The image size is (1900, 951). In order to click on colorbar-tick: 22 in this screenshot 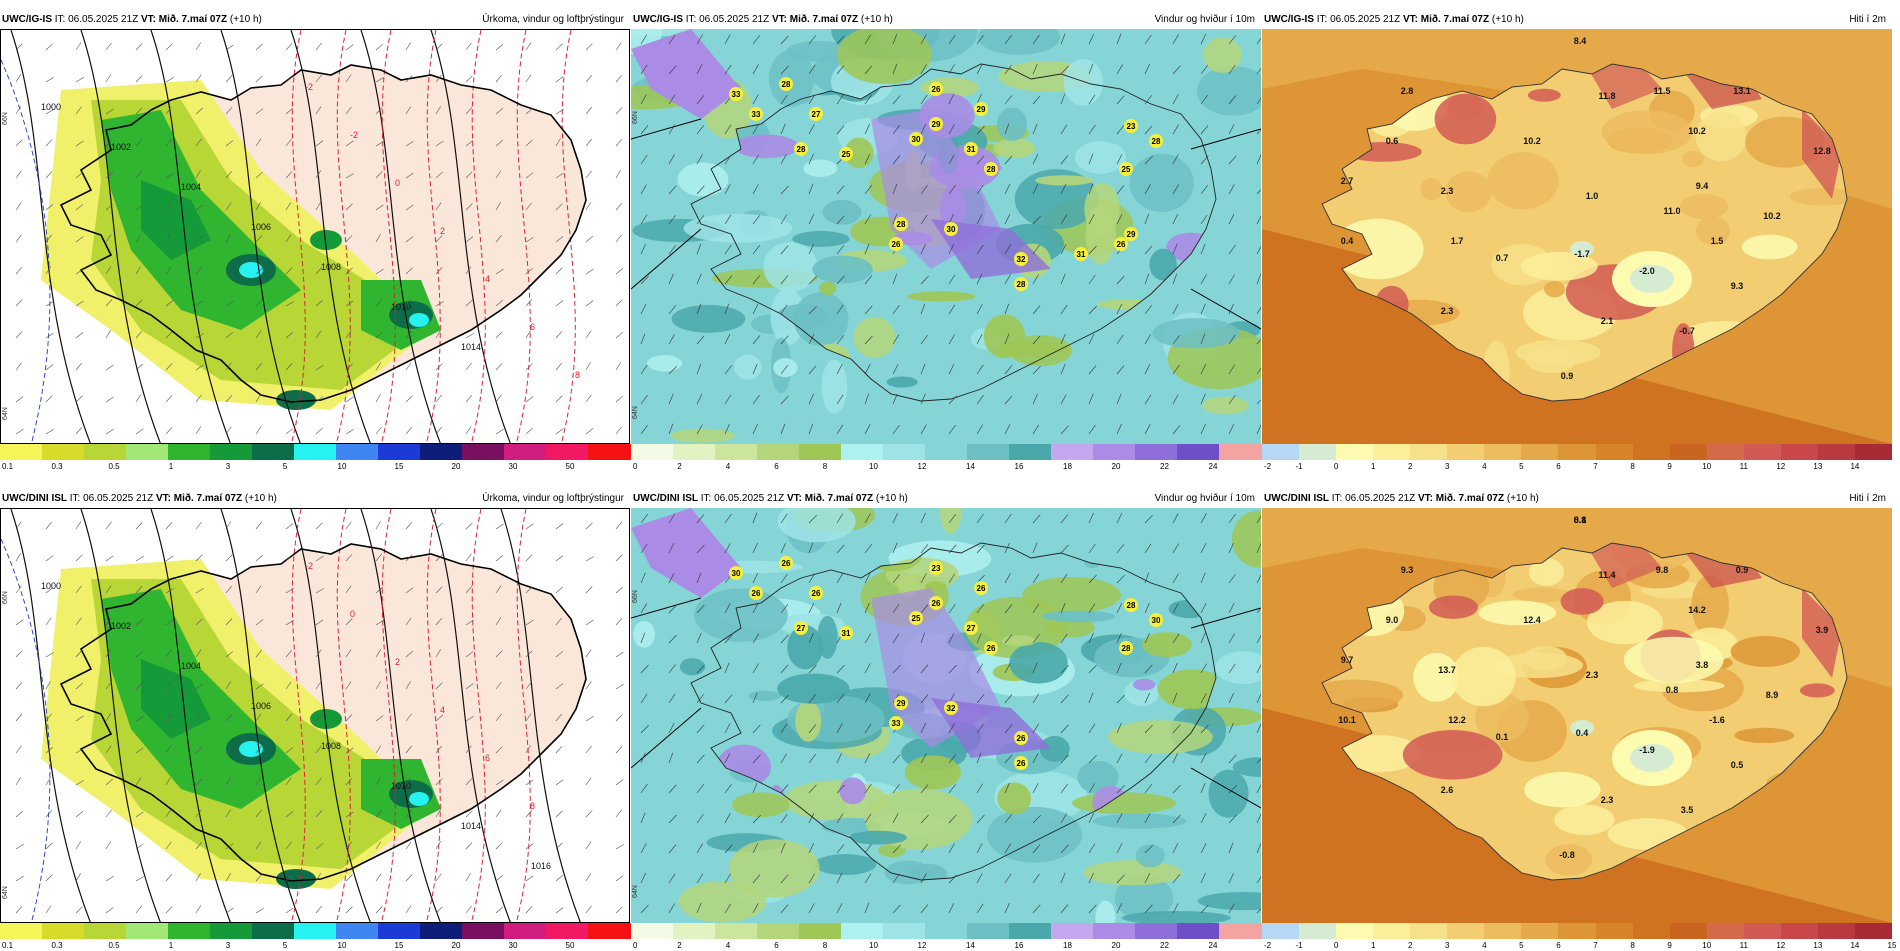, I will do `click(1164, 466)`.